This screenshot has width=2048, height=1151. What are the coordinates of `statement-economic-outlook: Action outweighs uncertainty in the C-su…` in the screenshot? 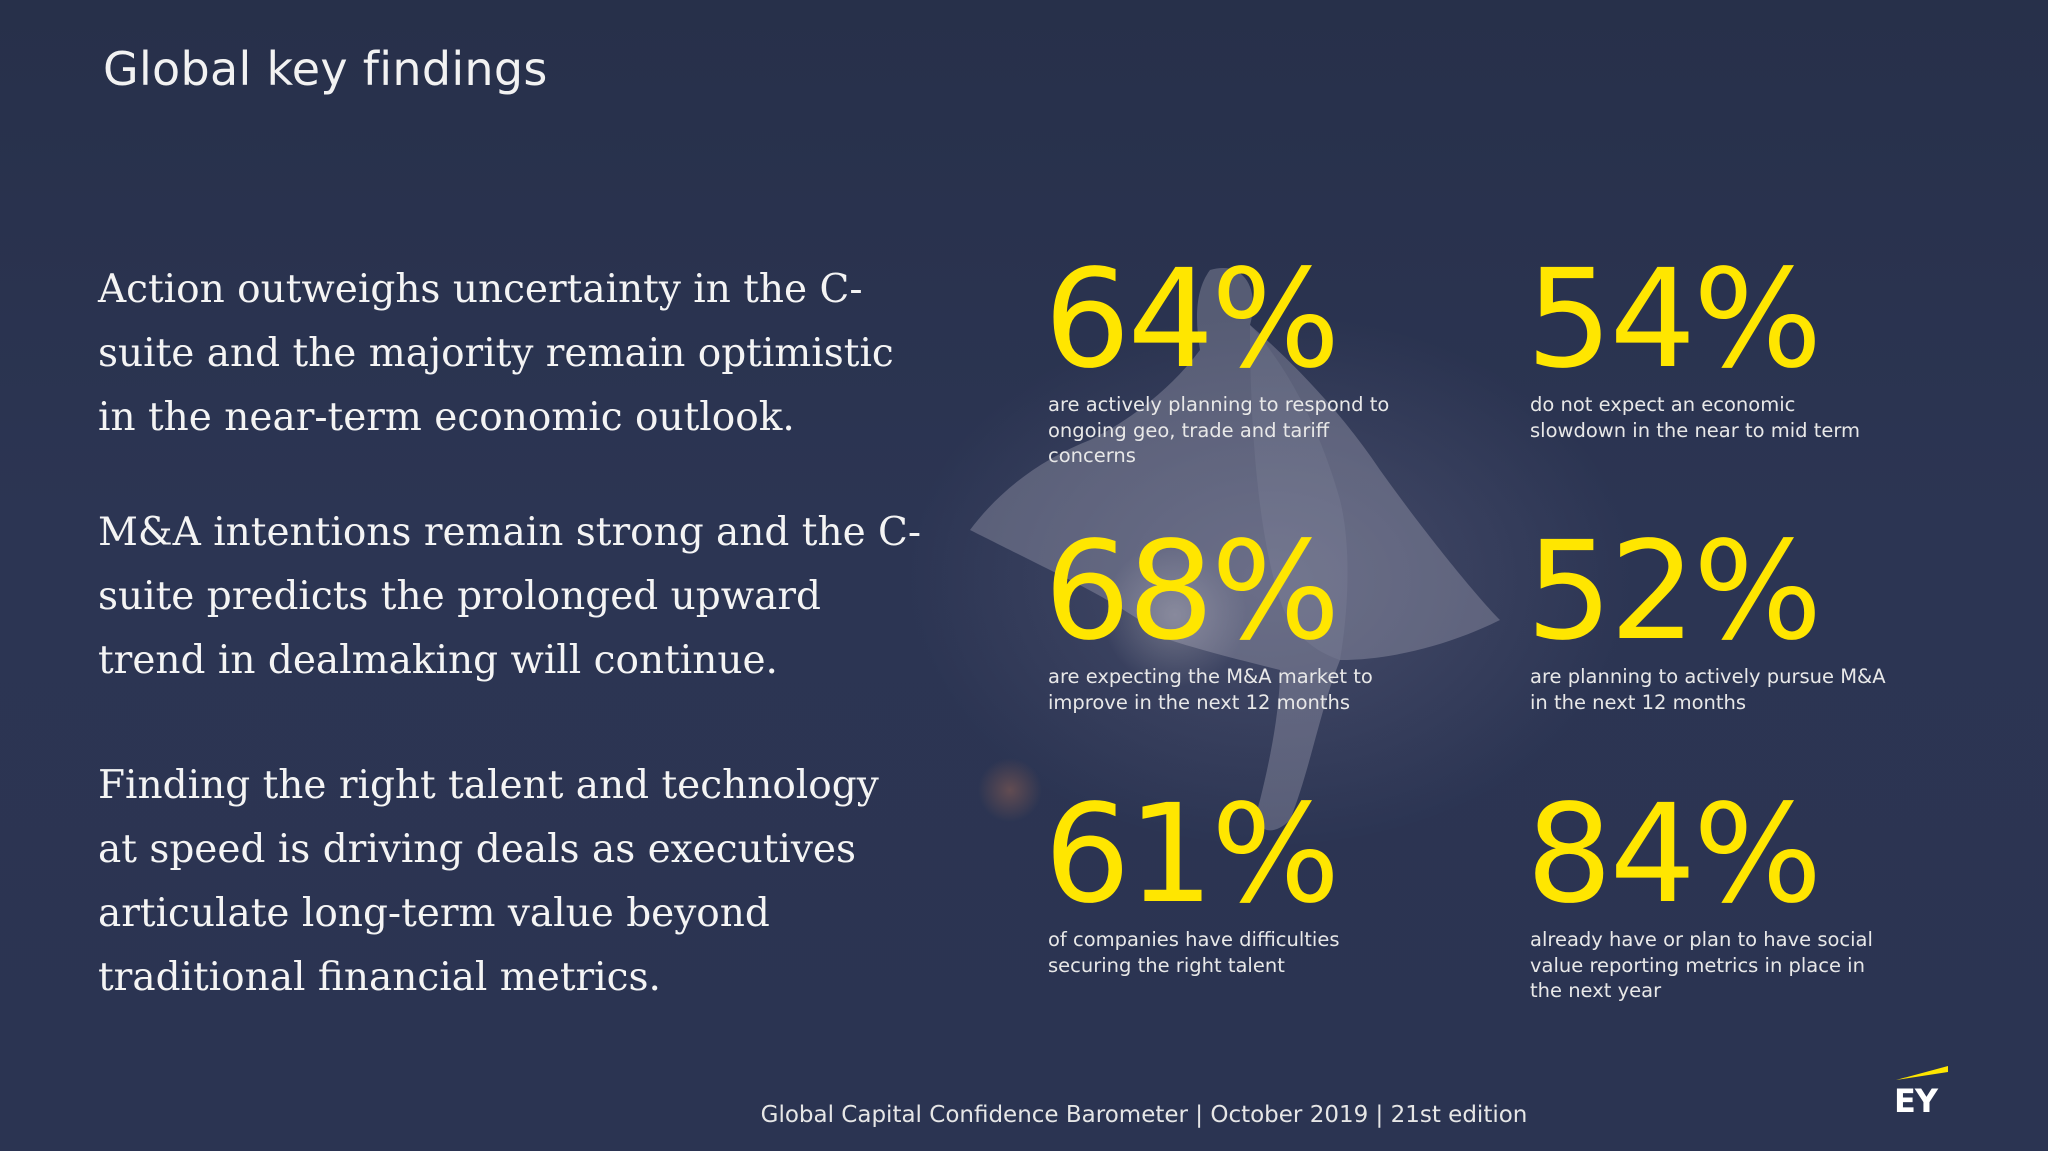 It's located at (496, 353).